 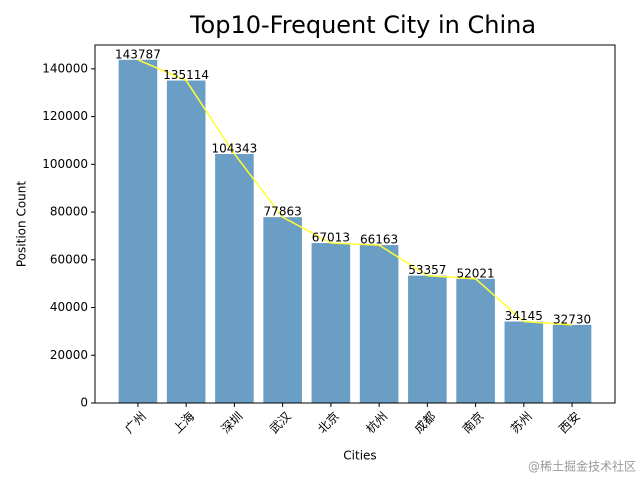 I want to click on x-tick-label: 北京, so click(x=328, y=422).